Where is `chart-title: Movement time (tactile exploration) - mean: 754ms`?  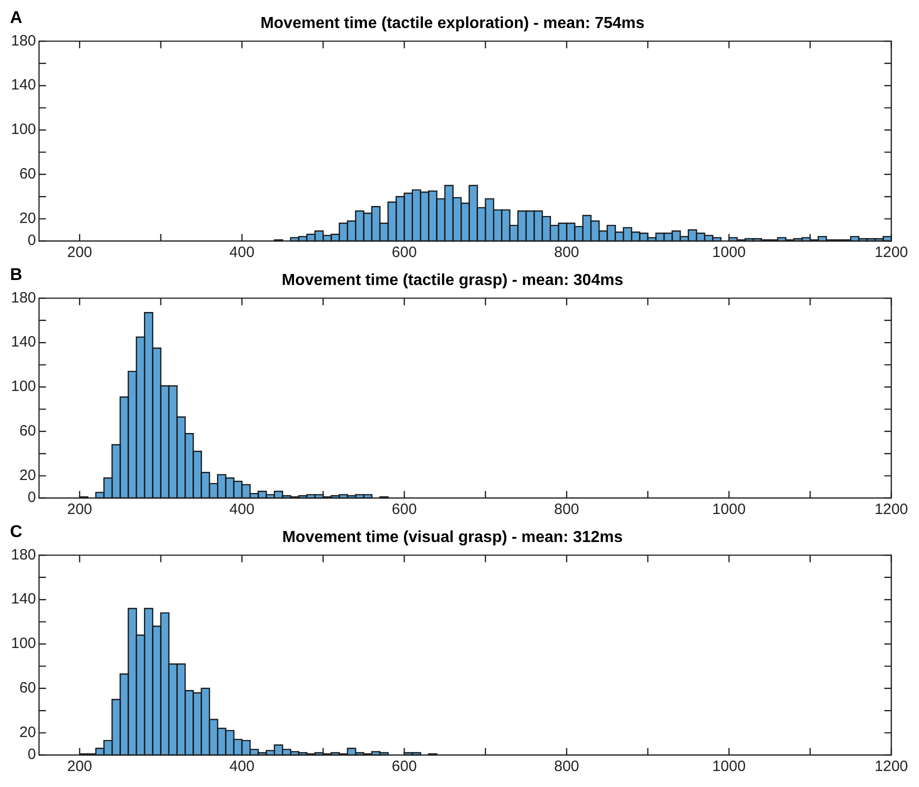 chart-title: Movement time (tactile exploration) - mean: 754ms is located at coordinates (452, 23).